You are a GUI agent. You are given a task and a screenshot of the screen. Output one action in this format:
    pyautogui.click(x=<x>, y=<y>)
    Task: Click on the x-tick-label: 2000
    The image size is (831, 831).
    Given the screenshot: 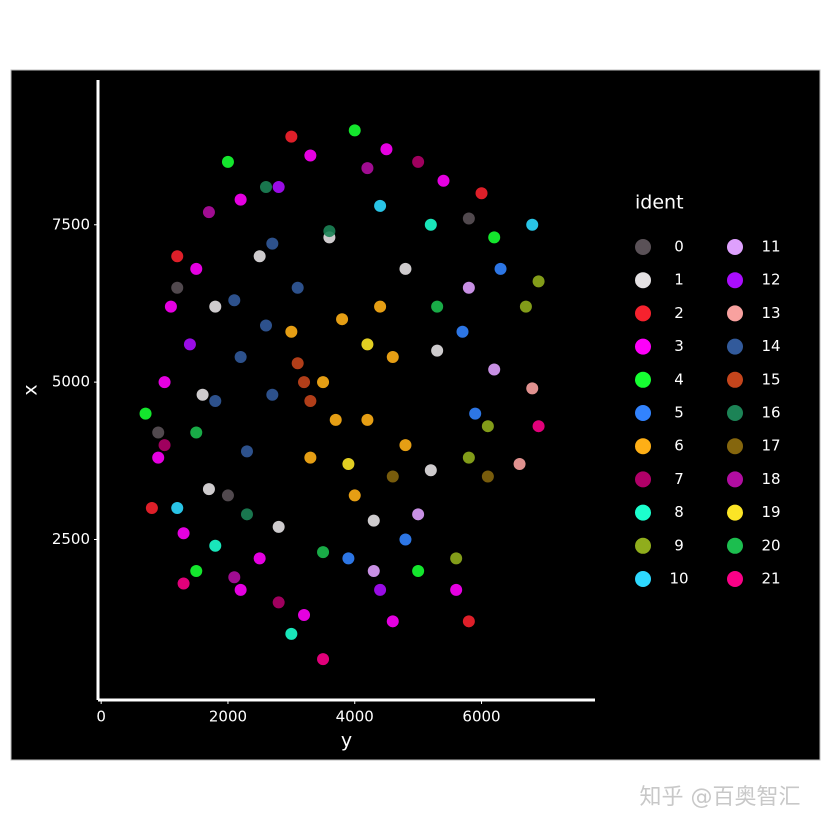 What is the action you would take?
    pyautogui.click(x=228, y=717)
    